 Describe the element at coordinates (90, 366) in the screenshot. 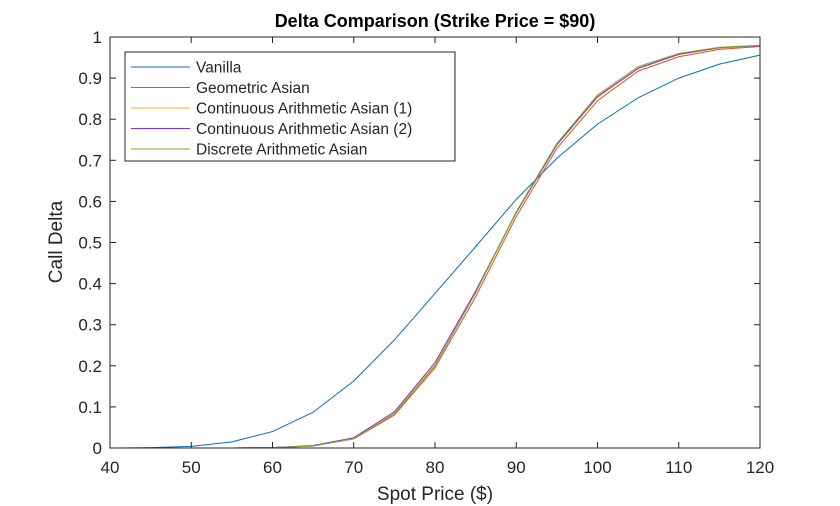

I see `y-tick-label: 0.2` at that location.